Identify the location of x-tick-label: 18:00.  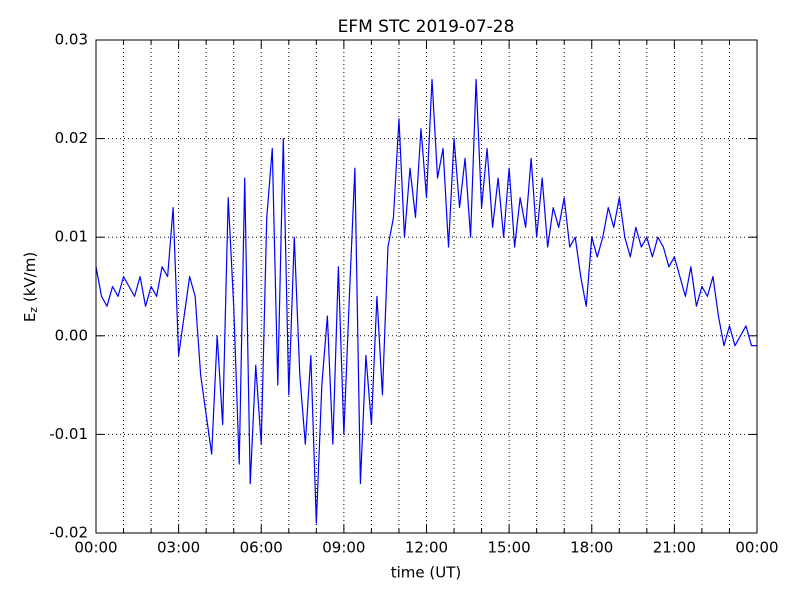
(591, 548).